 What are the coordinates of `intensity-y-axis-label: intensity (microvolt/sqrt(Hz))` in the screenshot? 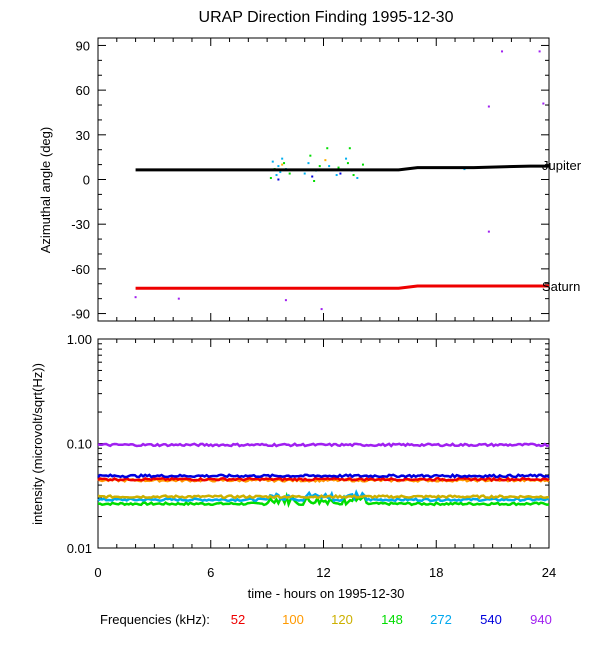 It's located at (37, 444).